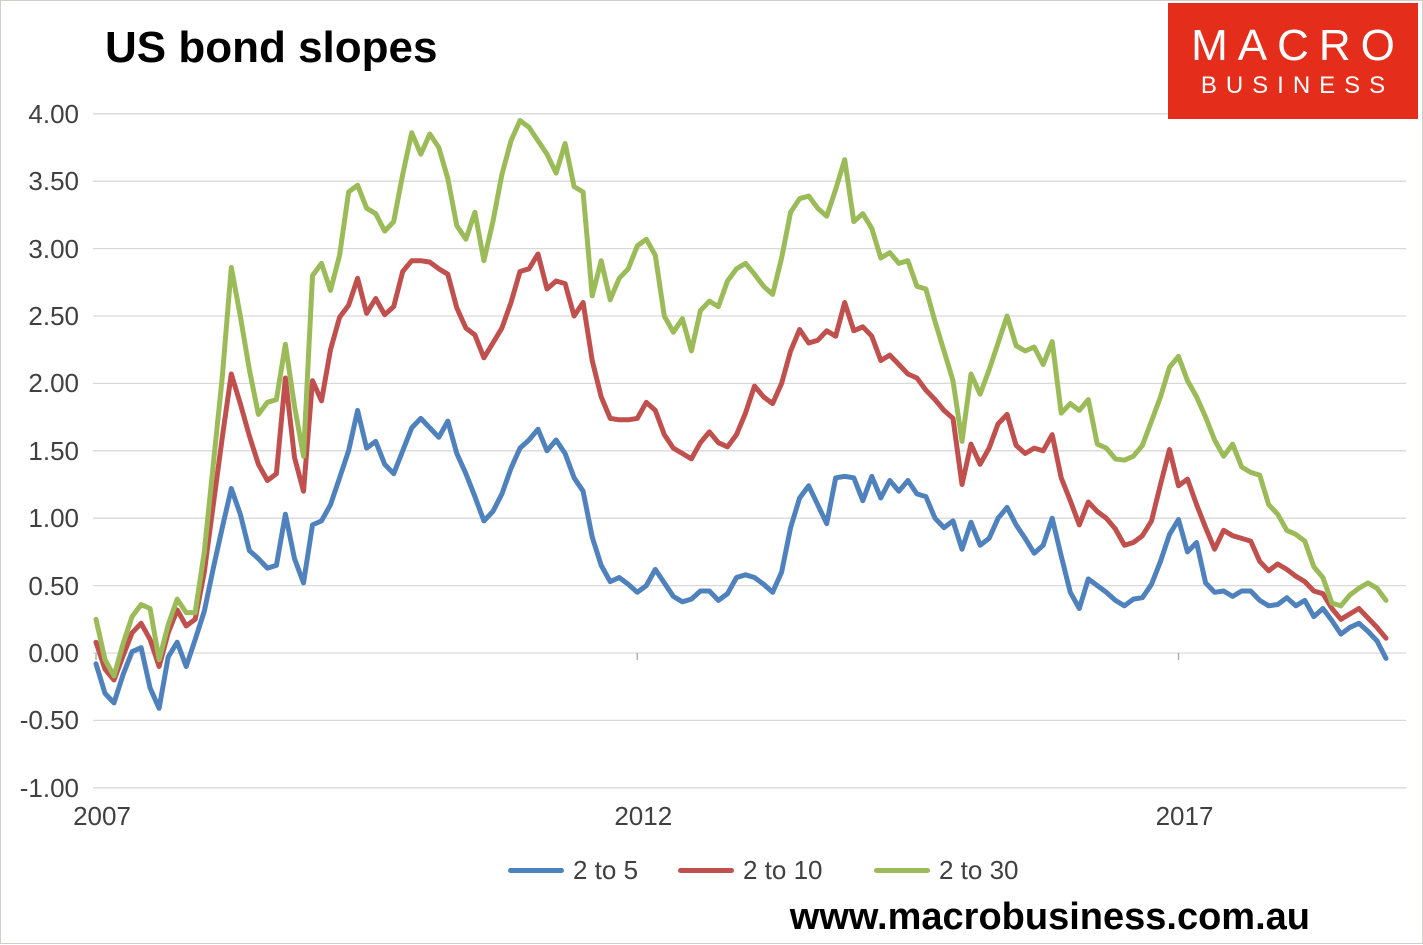  Describe the element at coordinates (637, 656) in the screenshot. I see `x-axis-ticks` at that location.